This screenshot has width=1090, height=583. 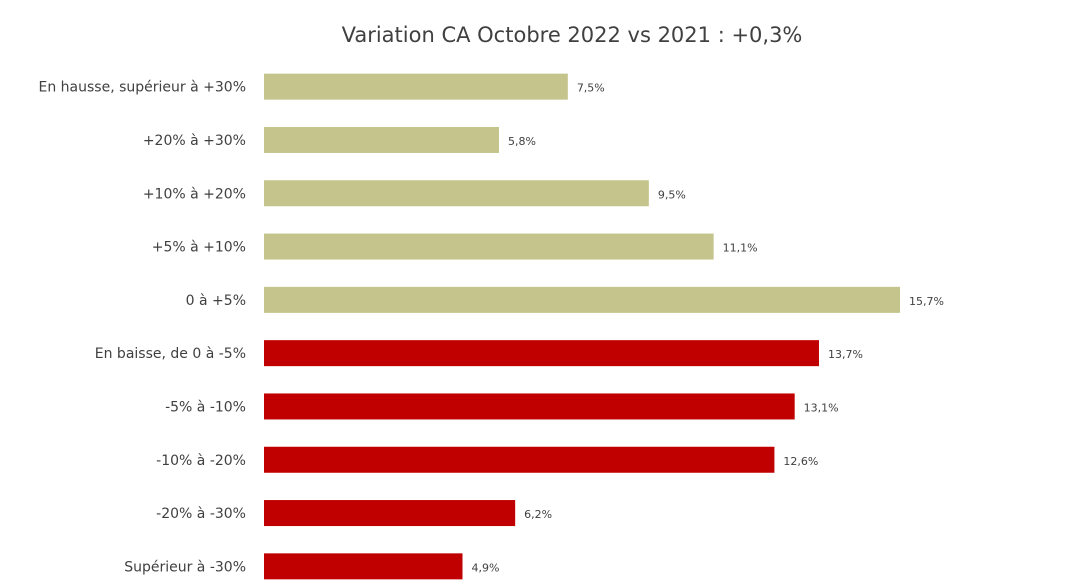 I want to click on data-label: 7,5%, so click(x=591, y=88).